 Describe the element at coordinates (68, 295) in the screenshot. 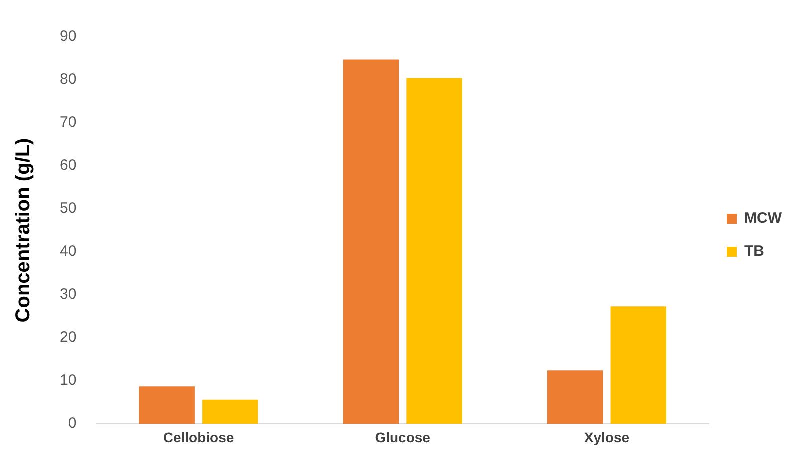

I see `y-tick-label: 30` at that location.